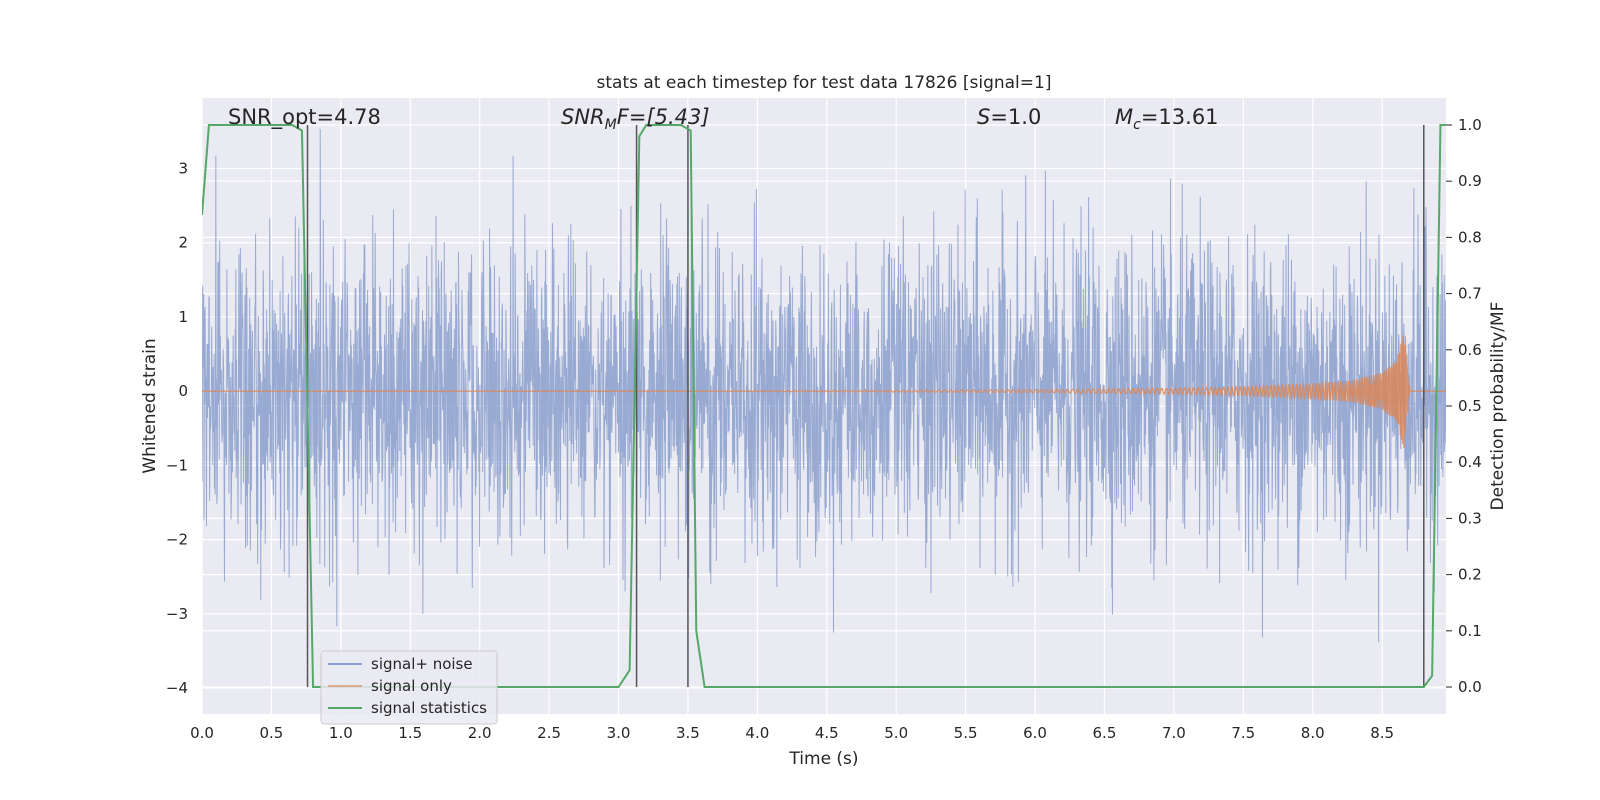 The width and height of the screenshot is (1600, 800). Describe the element at coordinates (183, 243) in the screenshot. I see `y-tick-label: 2` at that location.